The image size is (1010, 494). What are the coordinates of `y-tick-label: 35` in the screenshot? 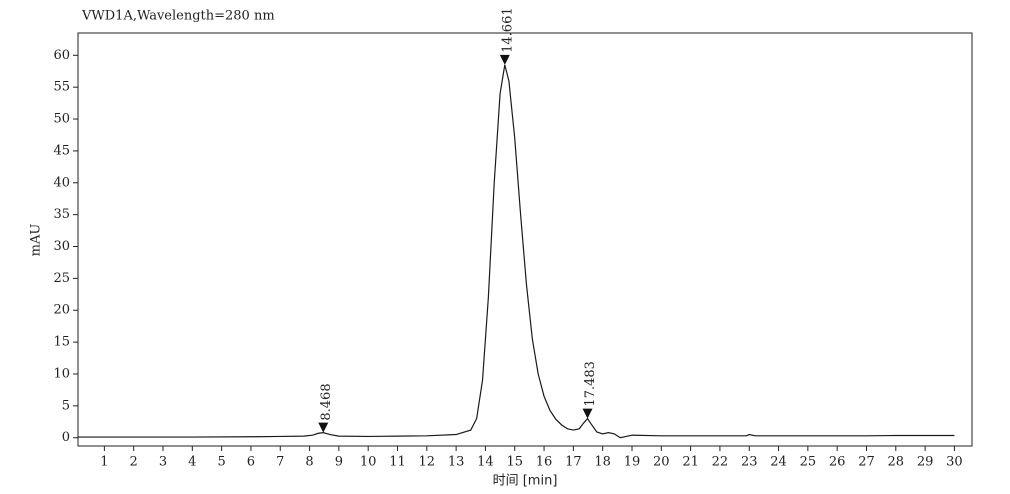 It's located at (61, 214).